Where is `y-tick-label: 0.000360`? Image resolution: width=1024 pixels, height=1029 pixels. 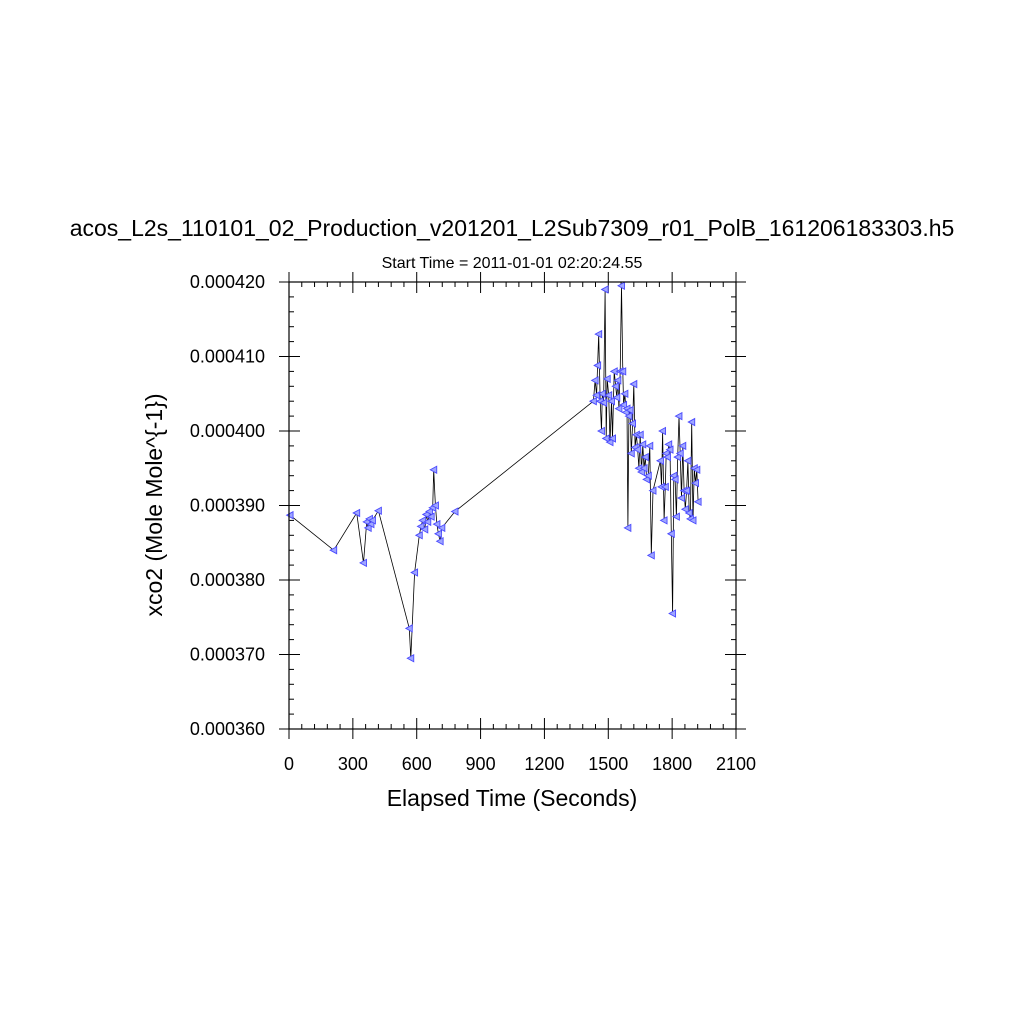 y-tick-label: 0.000360 is located at coordinates (227, 729).